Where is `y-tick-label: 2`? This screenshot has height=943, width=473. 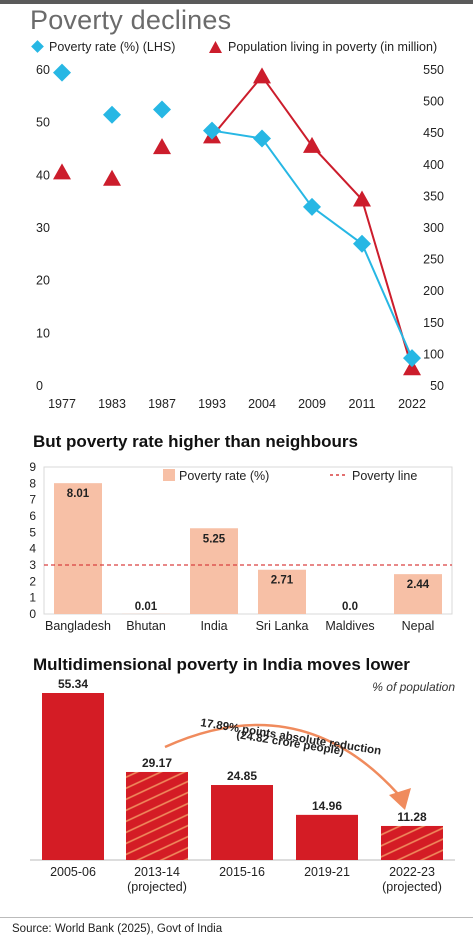
y-tick-label: 2 is located at coordinates (32, 581).